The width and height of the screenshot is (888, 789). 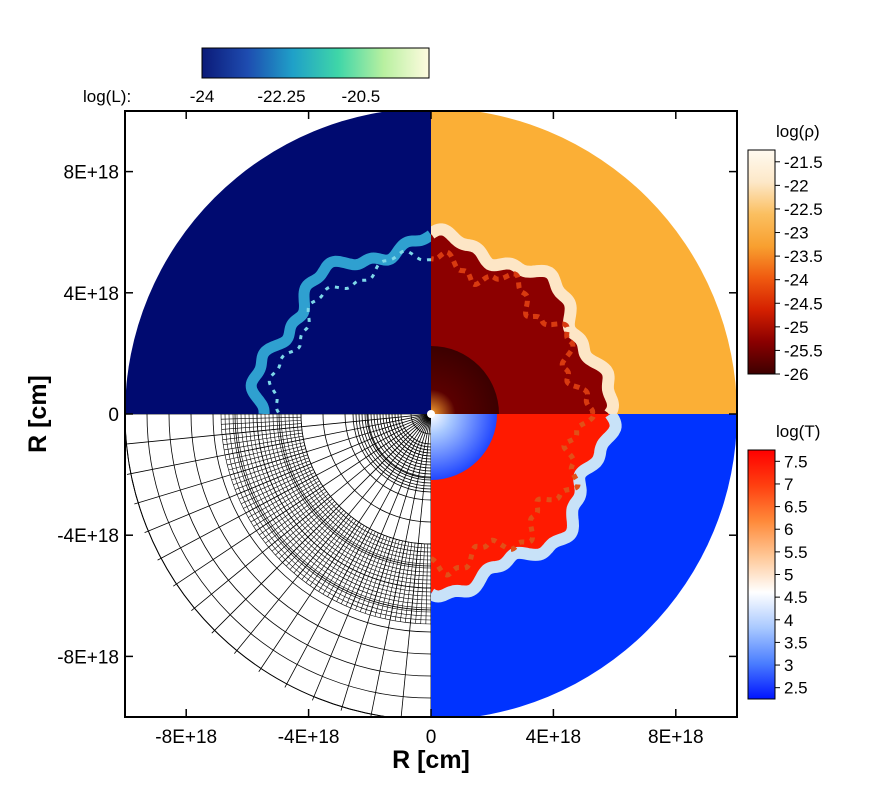 I want to click on colorbar-luminosity-title: log(L):, so click(x=107, y=96).